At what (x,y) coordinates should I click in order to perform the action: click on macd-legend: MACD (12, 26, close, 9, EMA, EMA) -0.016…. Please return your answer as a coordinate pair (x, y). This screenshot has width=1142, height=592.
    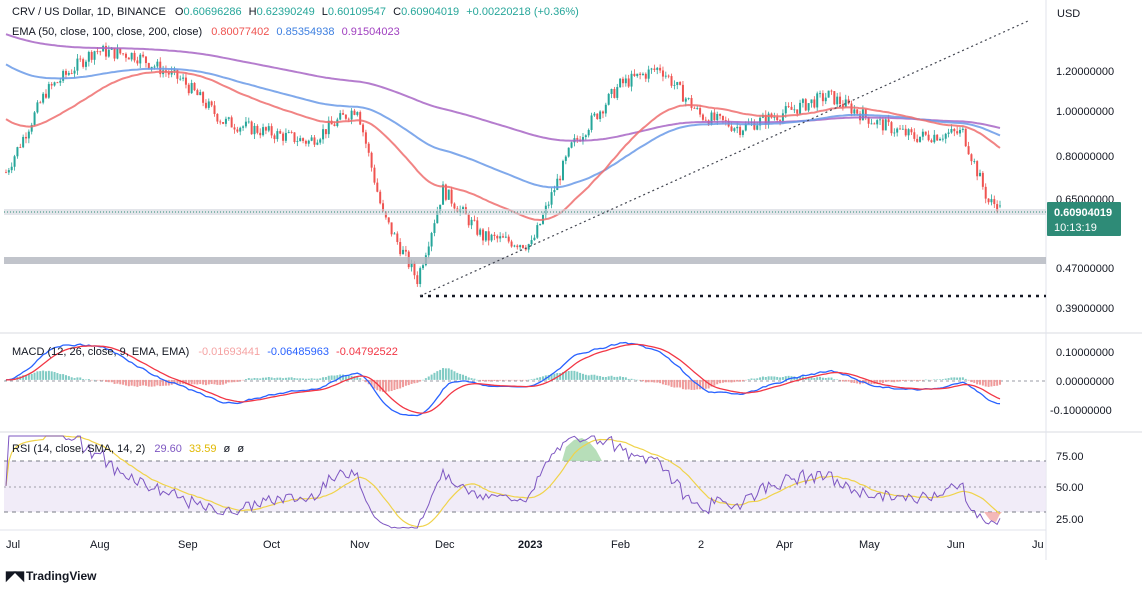
    Looking at the image, I should click on (207, 352).